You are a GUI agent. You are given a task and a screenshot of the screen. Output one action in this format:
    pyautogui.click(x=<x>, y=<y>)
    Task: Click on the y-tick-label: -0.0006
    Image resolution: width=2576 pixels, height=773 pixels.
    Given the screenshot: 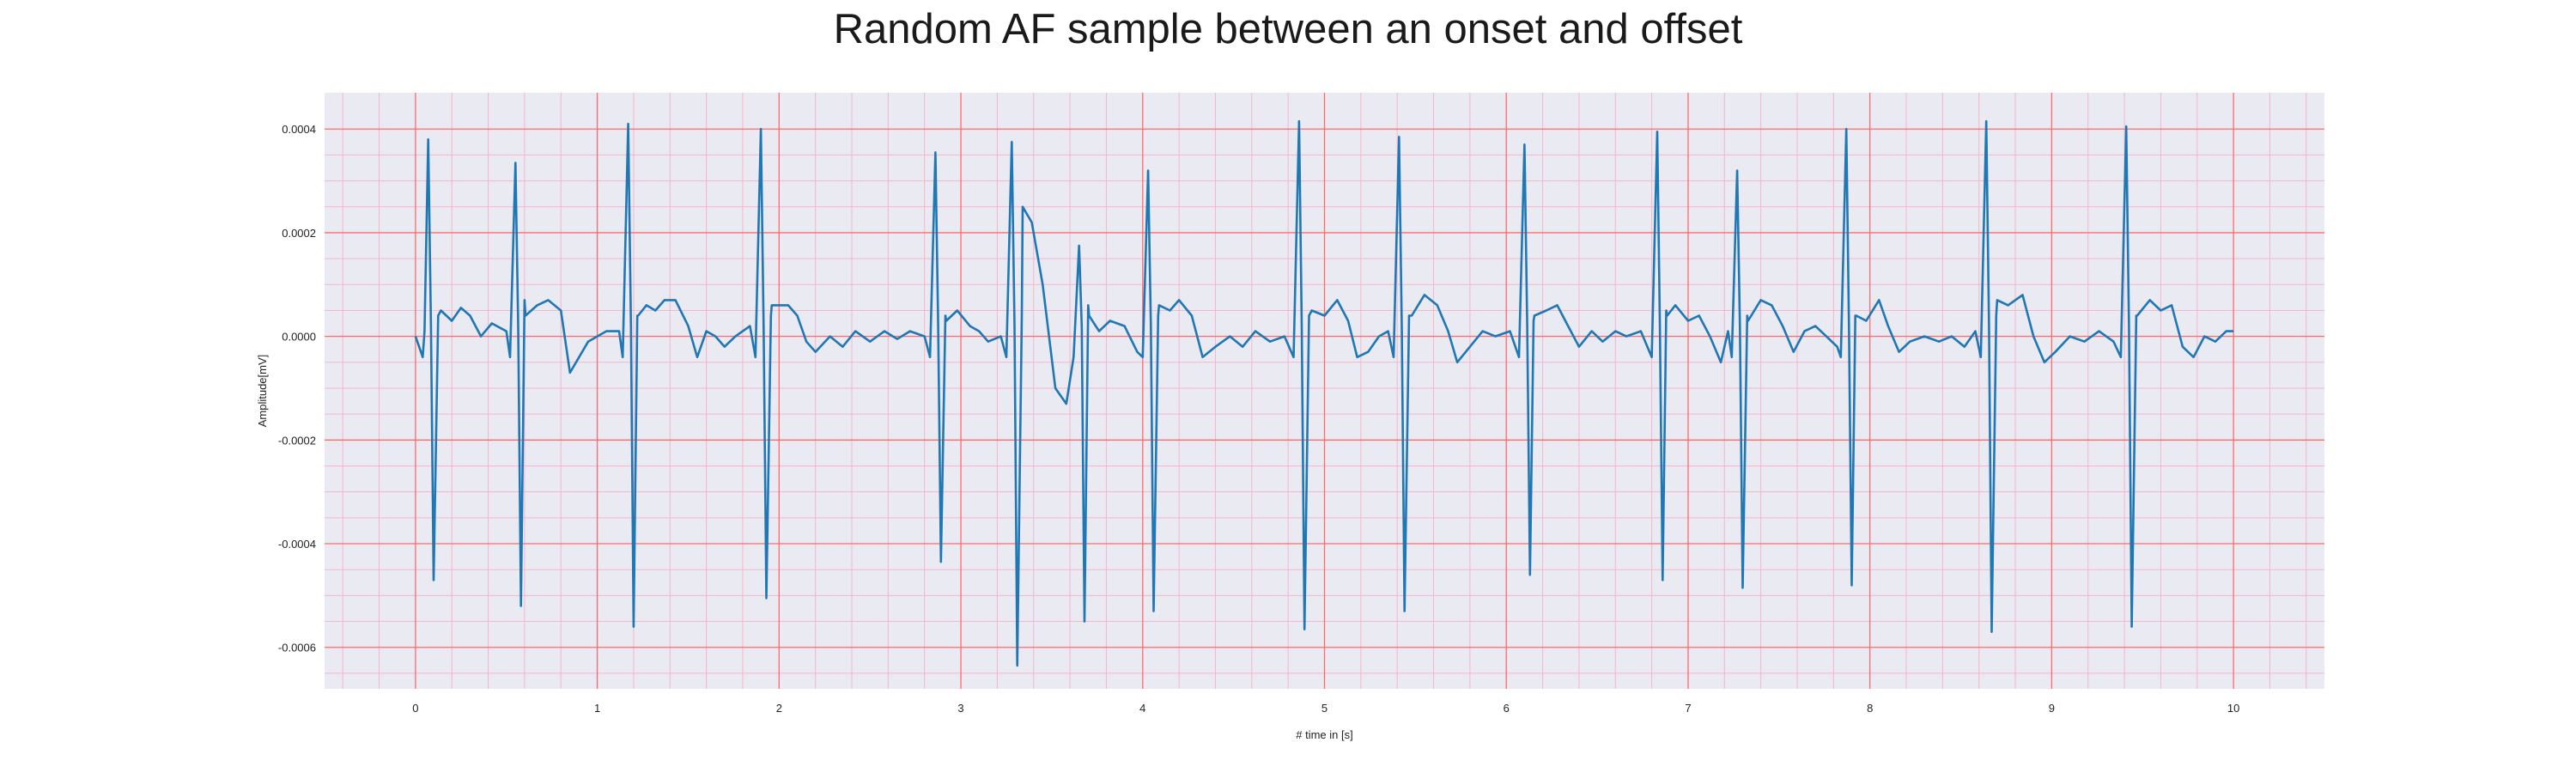 What is the action you would take?
    pyautogui.click(x=297, y=648)
    